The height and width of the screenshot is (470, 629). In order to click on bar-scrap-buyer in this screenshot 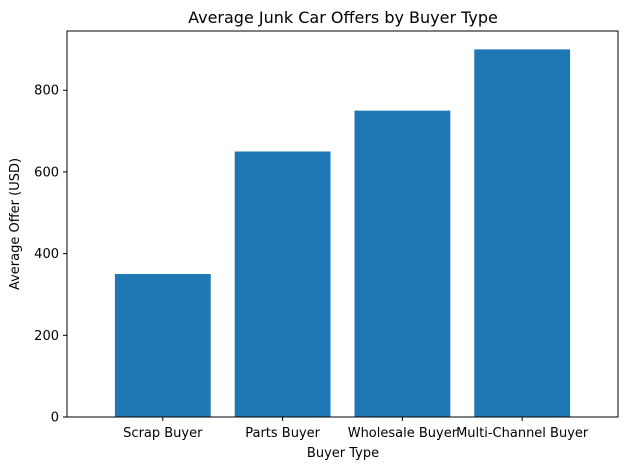, I will do `click(162, 345)`.